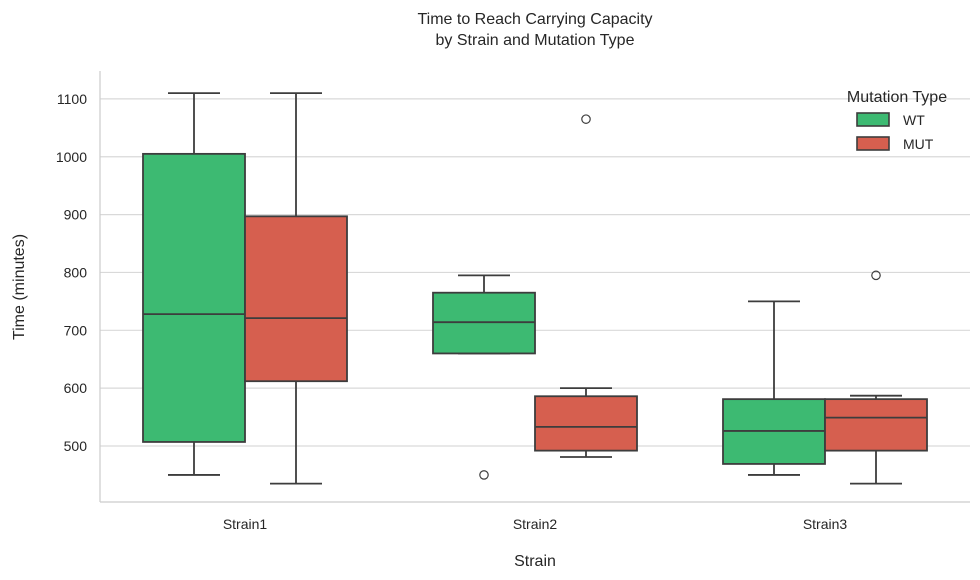 Image resolution: width=980 pixels, height=580 pixels. What do you see at coordinates (873, 119) in the screenshot?
I see `legend-swatch-wt` at bounding box center [873, 119].